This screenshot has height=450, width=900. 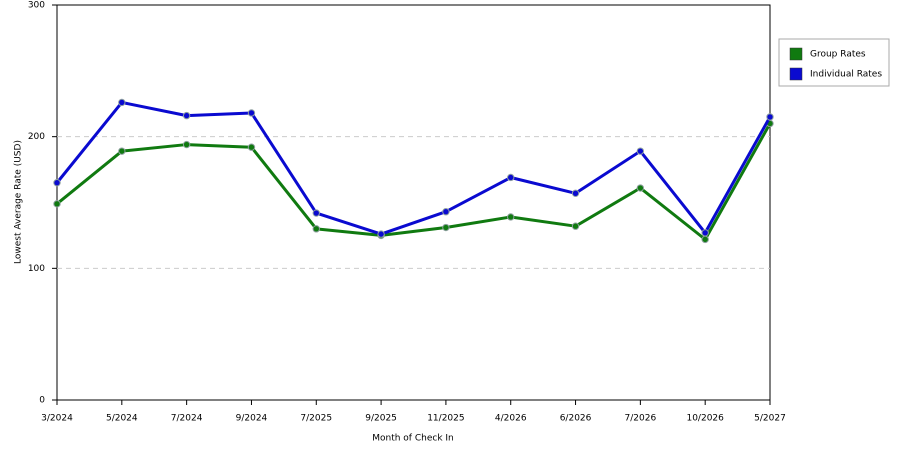 What do you see at coordinates (705, 419) in the screenshot?
I see `x-tick-label: 10/2026` at bounding box center [705, 419].